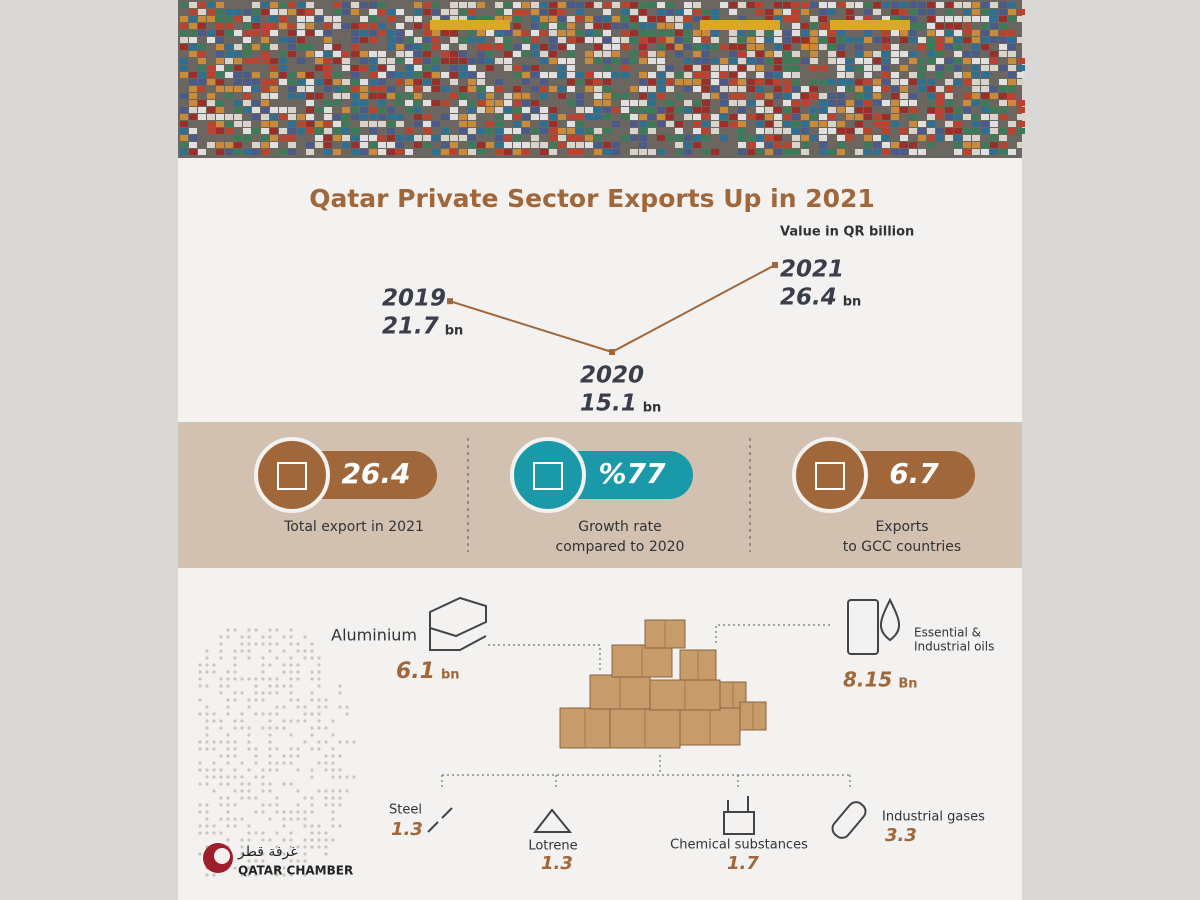  Describe the element at coordinates (646, 707) in the screenshot. I see `connectors` at that location.